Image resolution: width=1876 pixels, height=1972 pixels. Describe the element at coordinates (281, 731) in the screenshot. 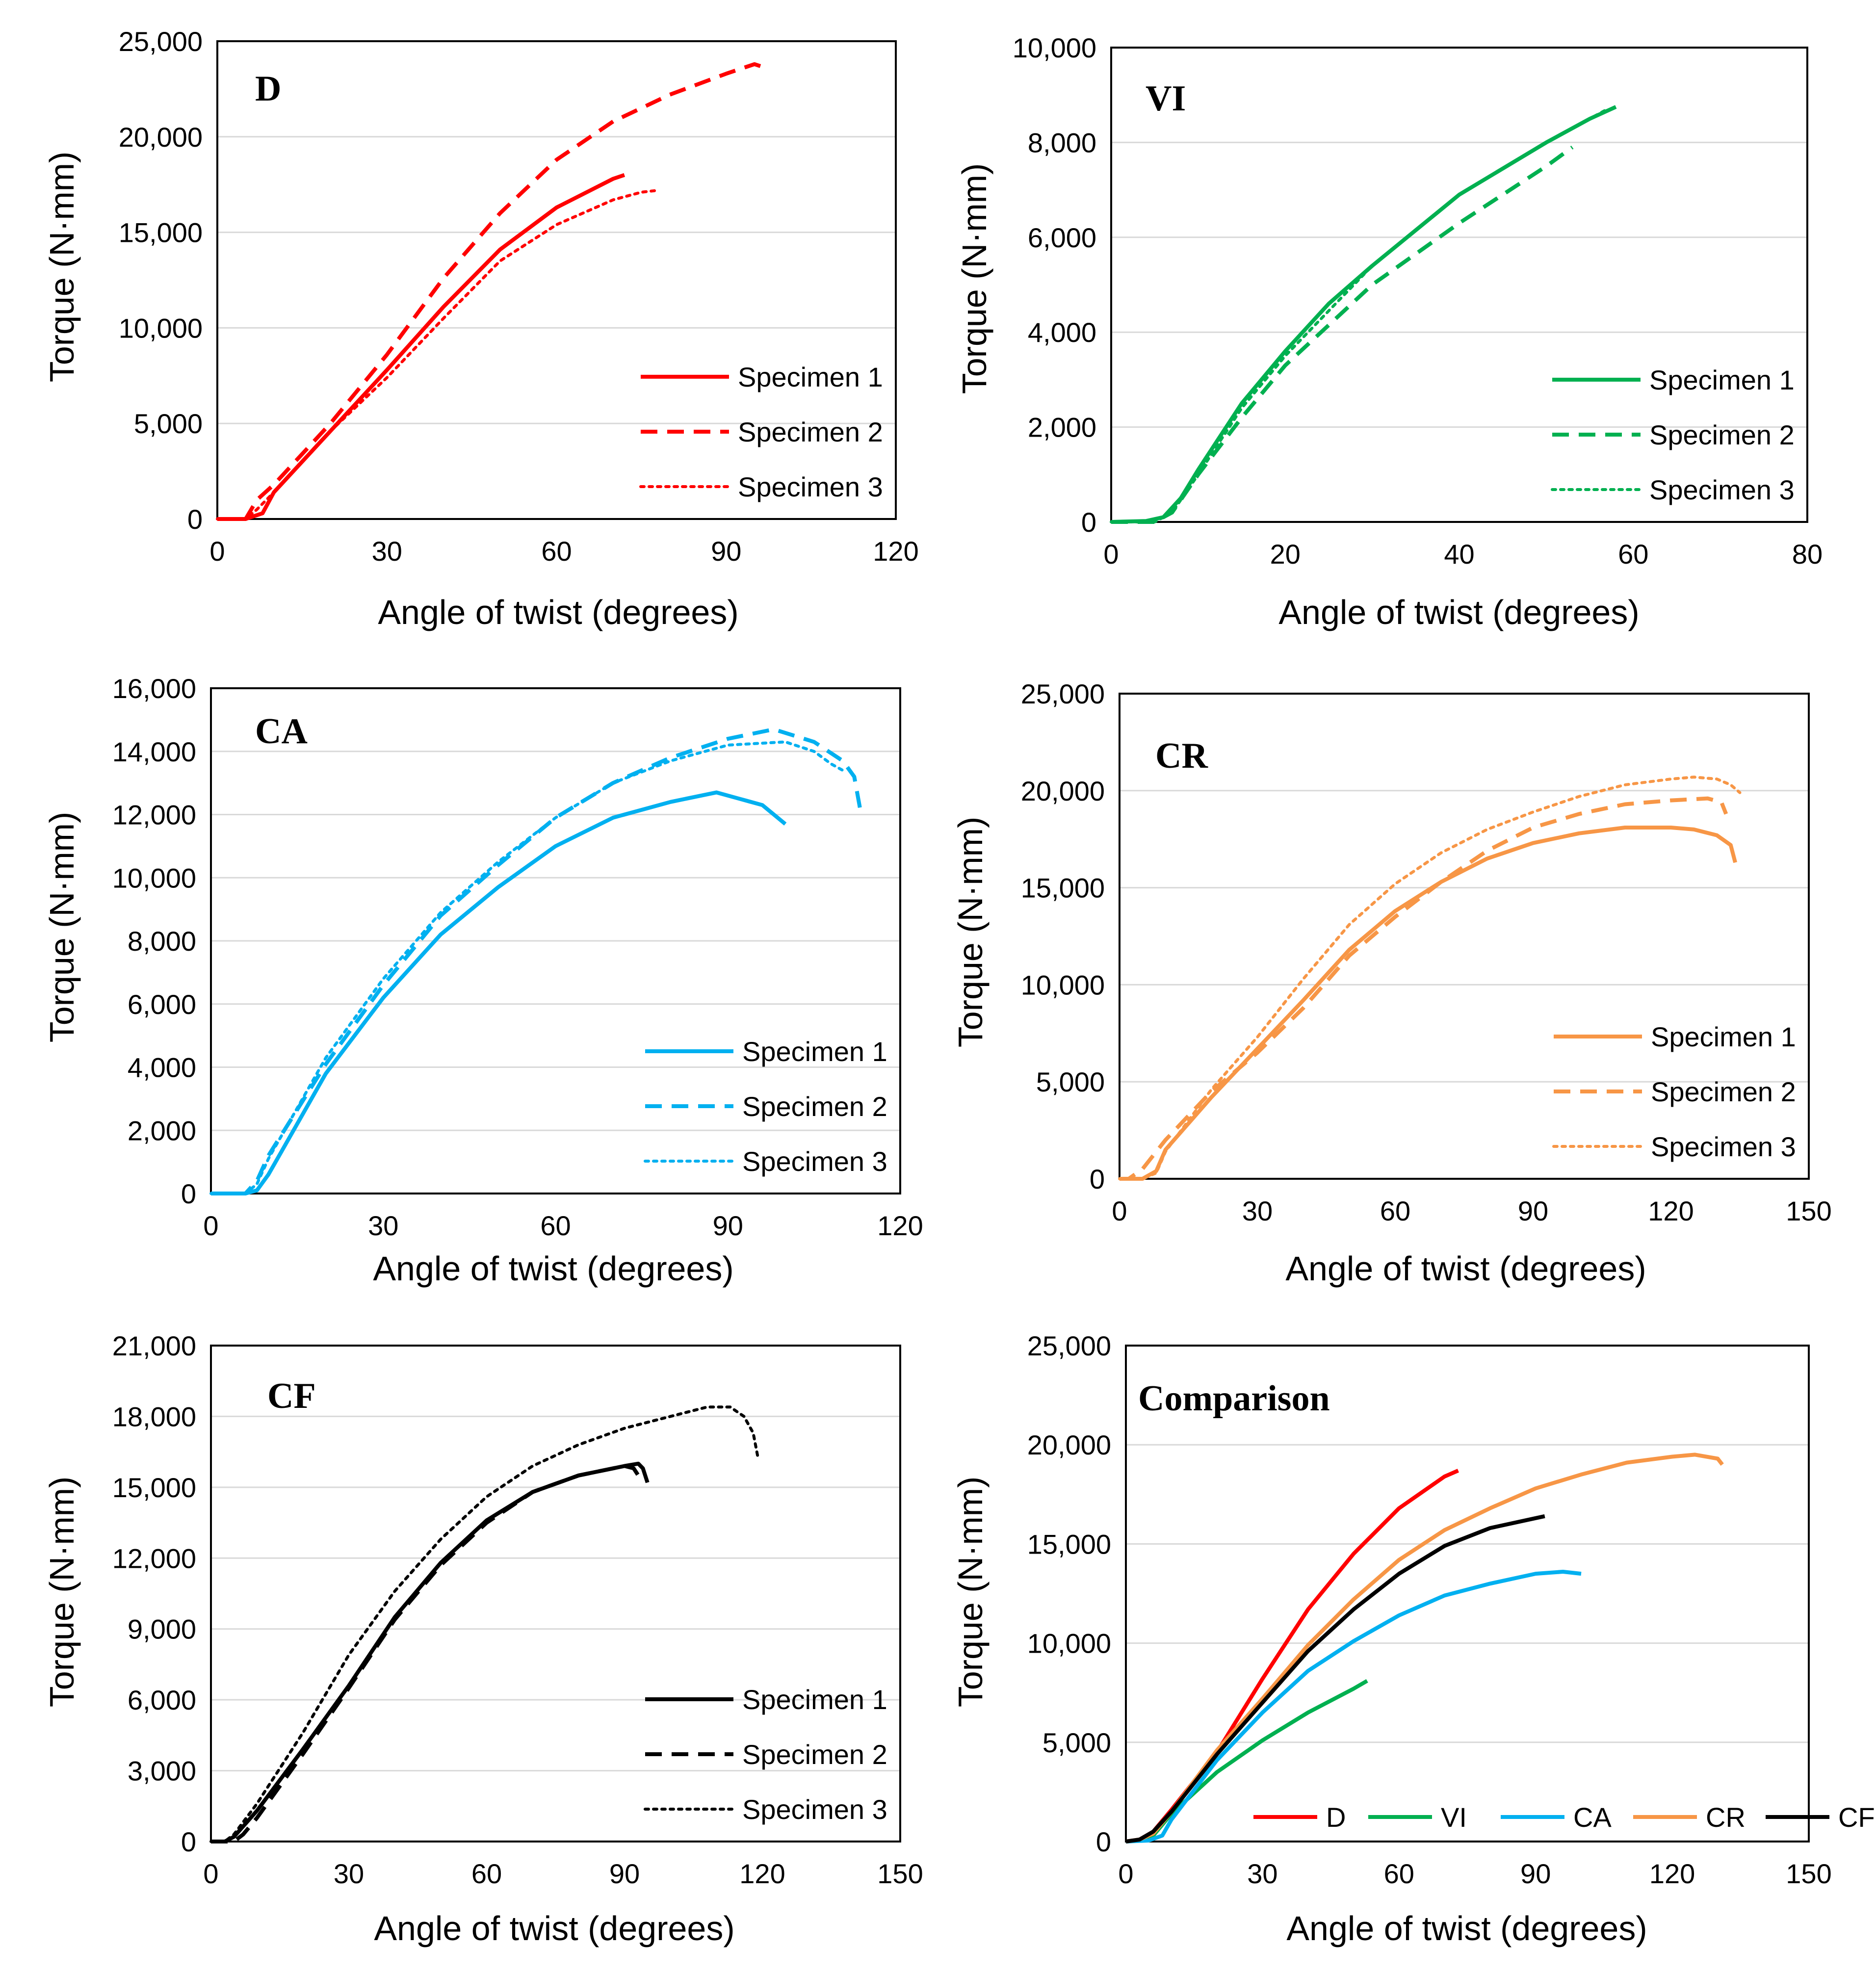

I see `panel-title: CA` at that location.